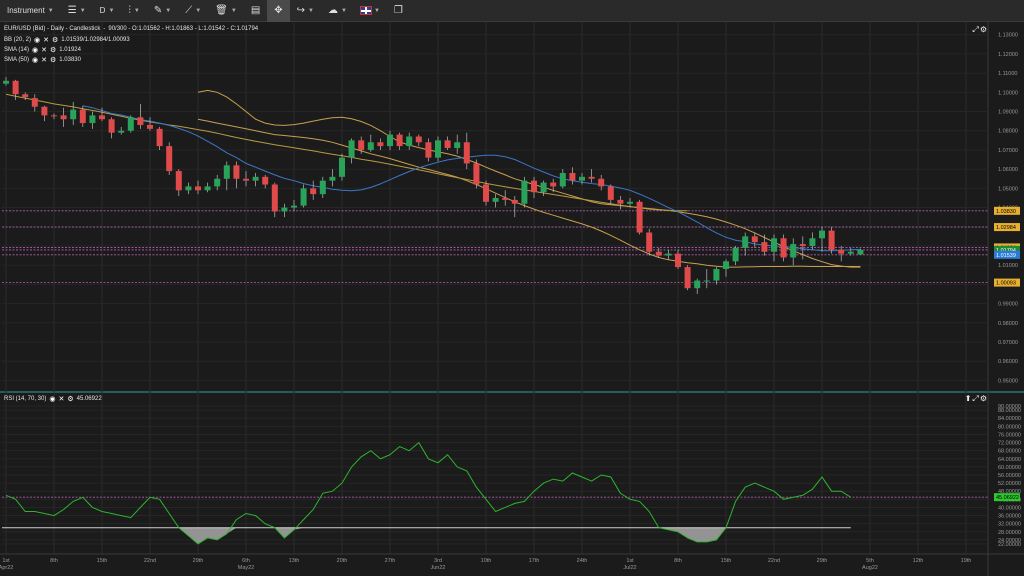 The height and width of the screenshot is (576, 1024). Describe the element at coordinates (1008, 132) in the screenshot. I see `y-tick-label: 1.08000` at that location.